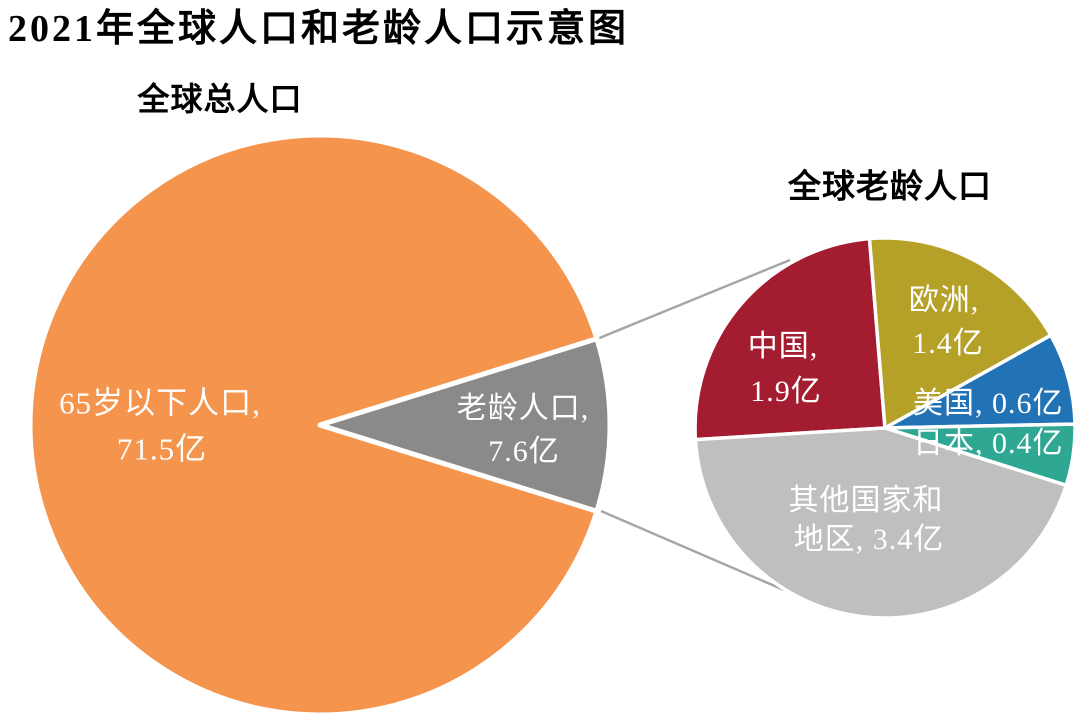 Image resolution: width=1080 pixels, height=724 pixels. What do you see at coordinates (786, 391) in the screenshot?
I see `slice-label-china-line2: 1.9亿` at bounding box center [786, 391].